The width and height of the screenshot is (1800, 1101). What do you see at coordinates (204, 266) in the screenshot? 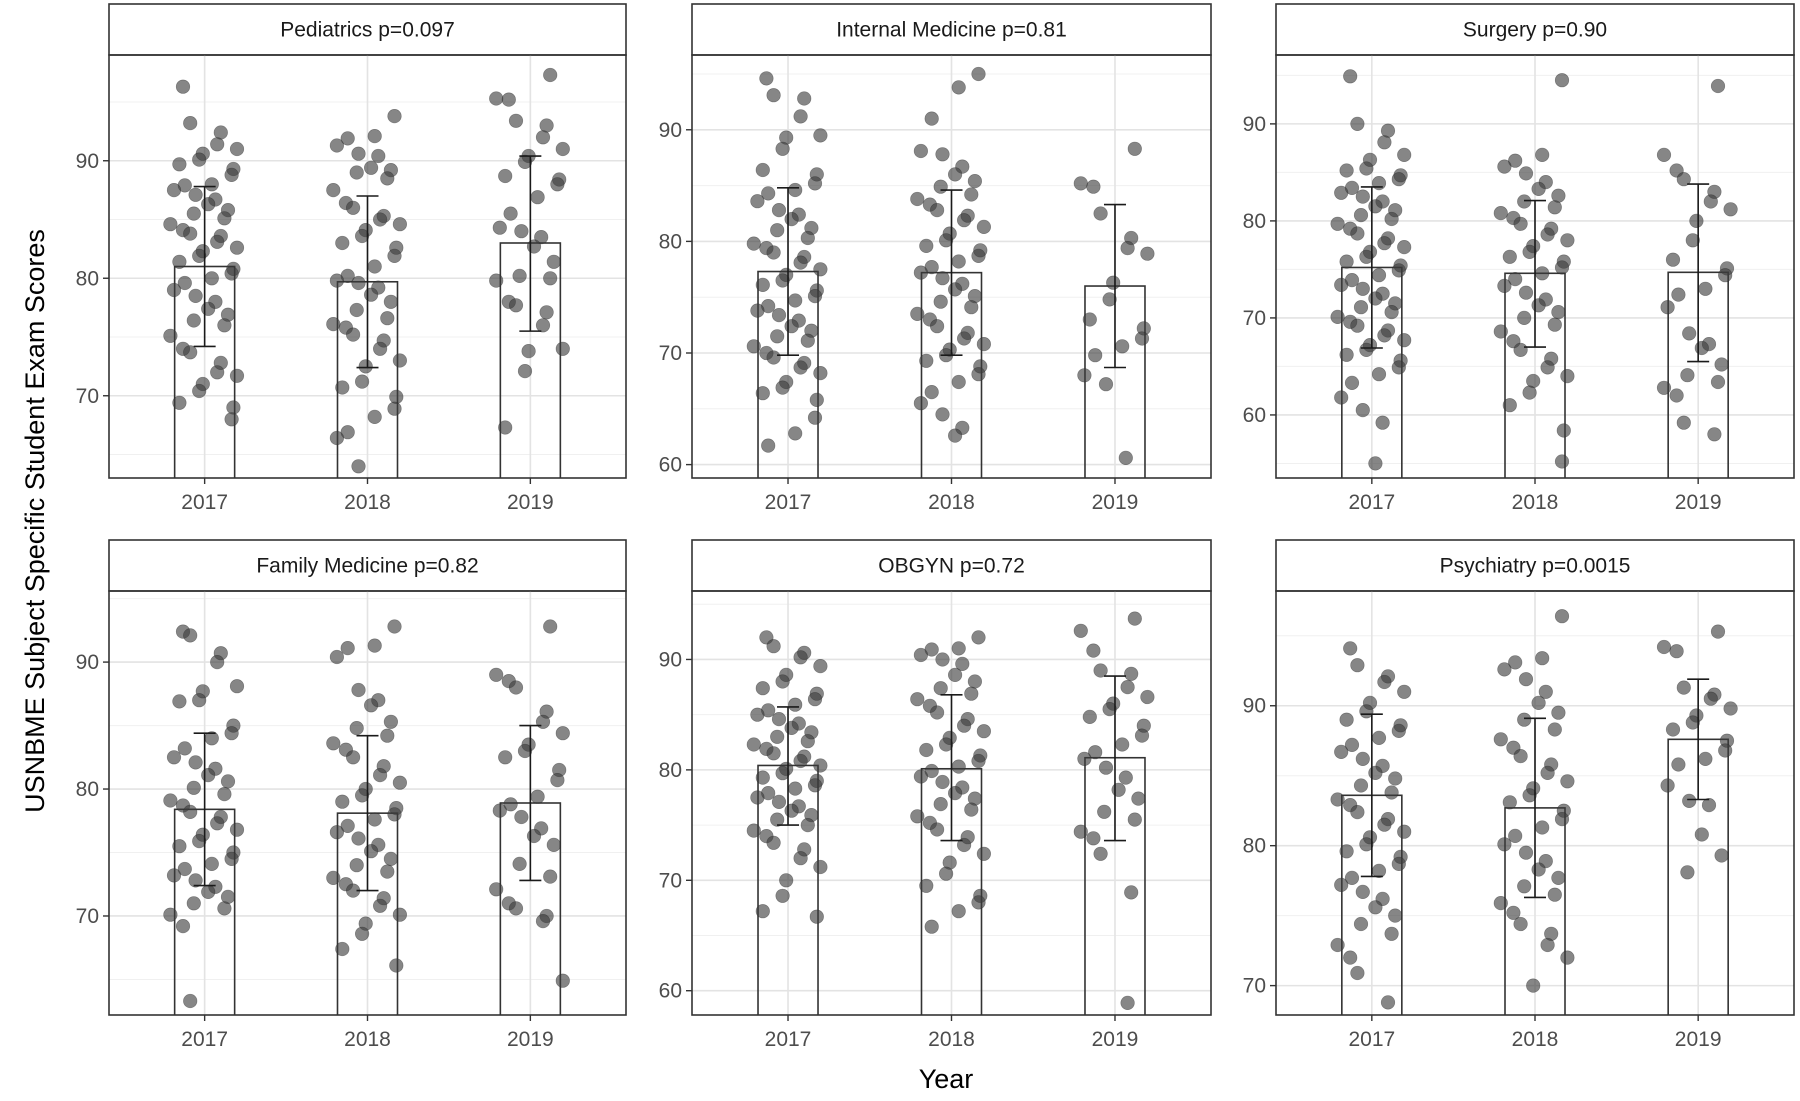
I see `error-bar-2017` at bounding box center [204, 266].